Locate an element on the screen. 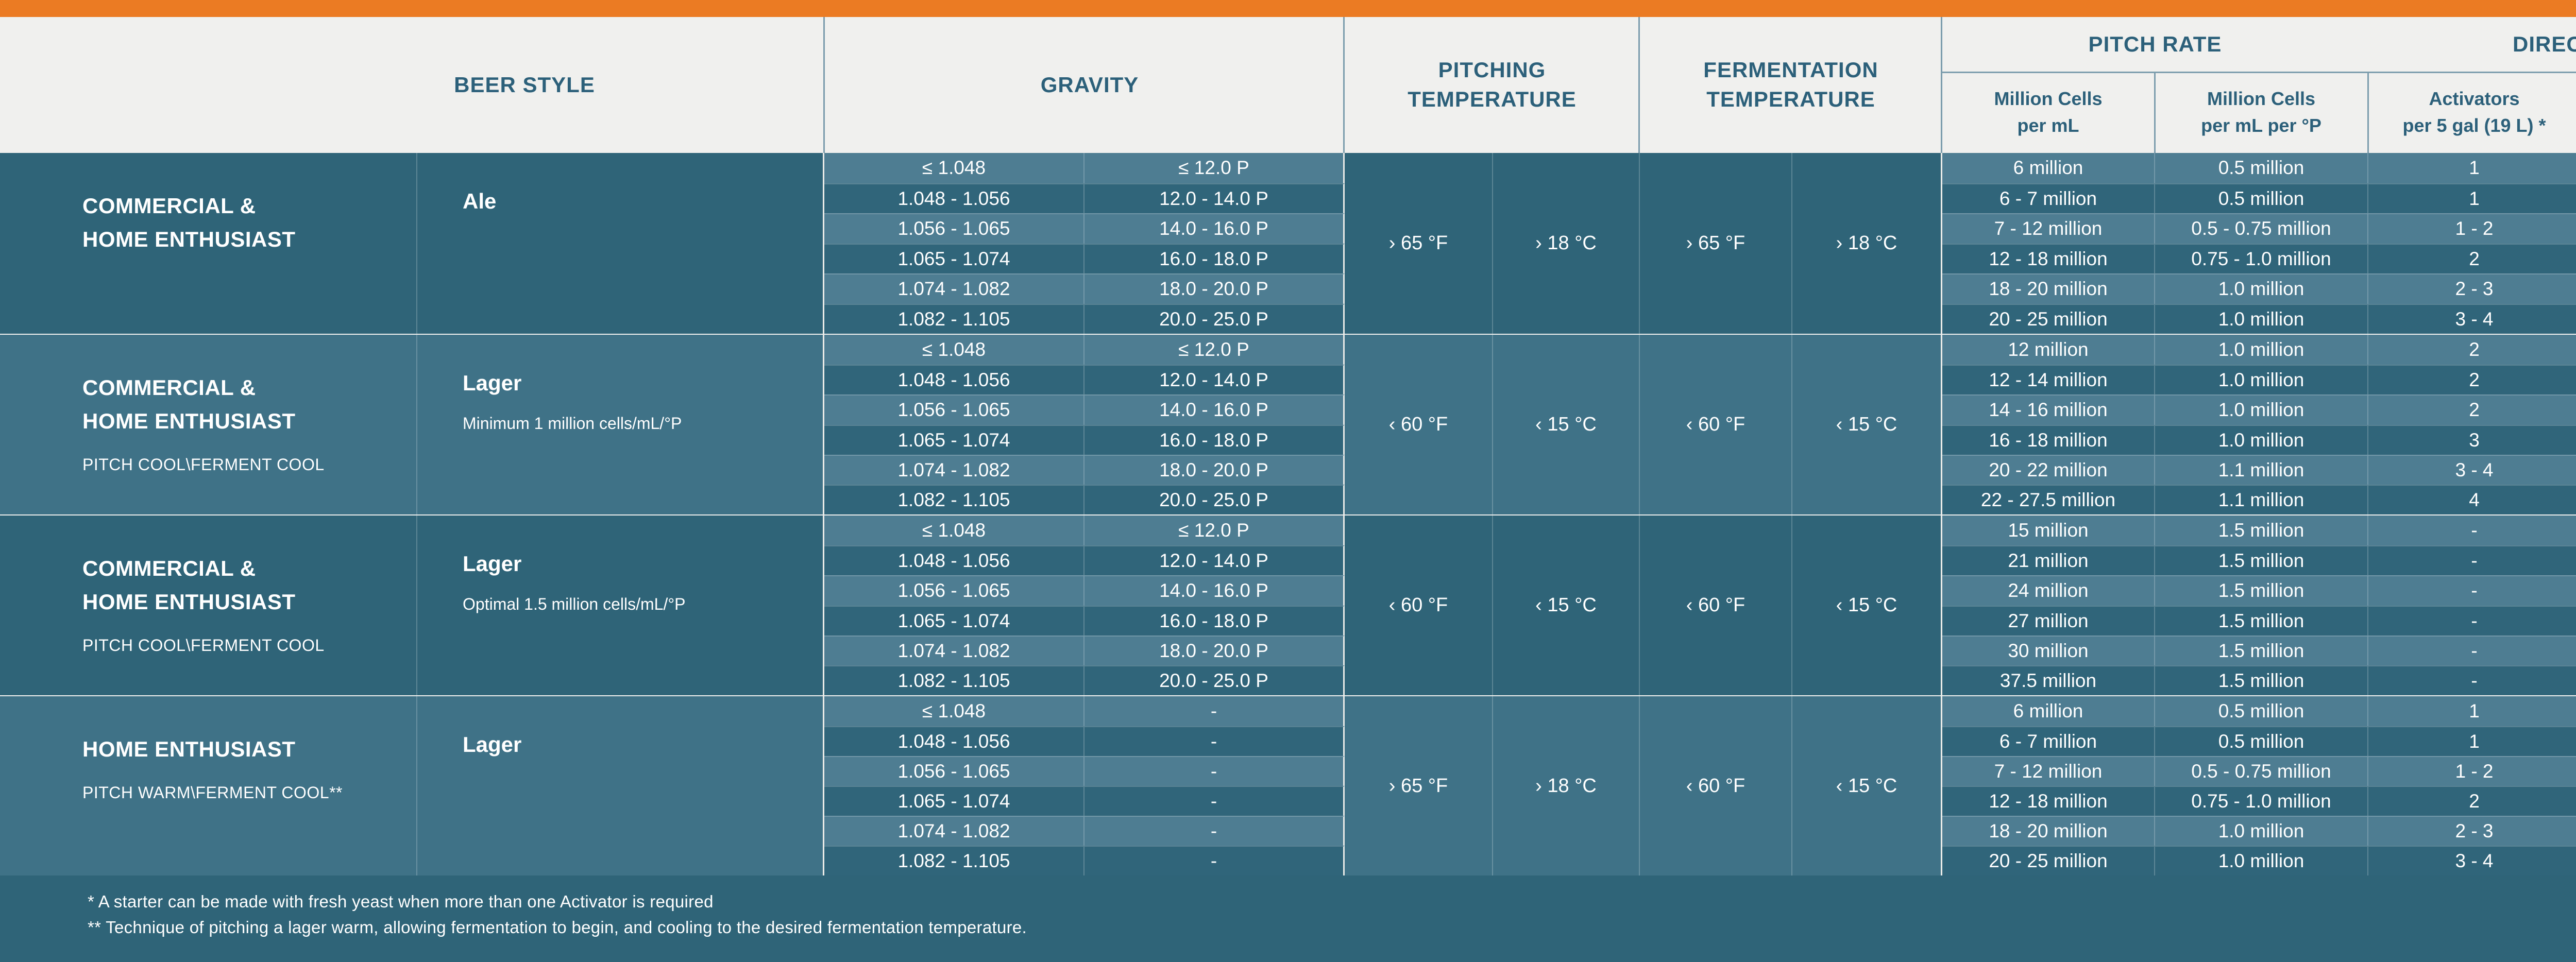 The image size is (2576, 962). plato-cell: 18.0 - 20.0 P is located at coordinates (1214, 469).